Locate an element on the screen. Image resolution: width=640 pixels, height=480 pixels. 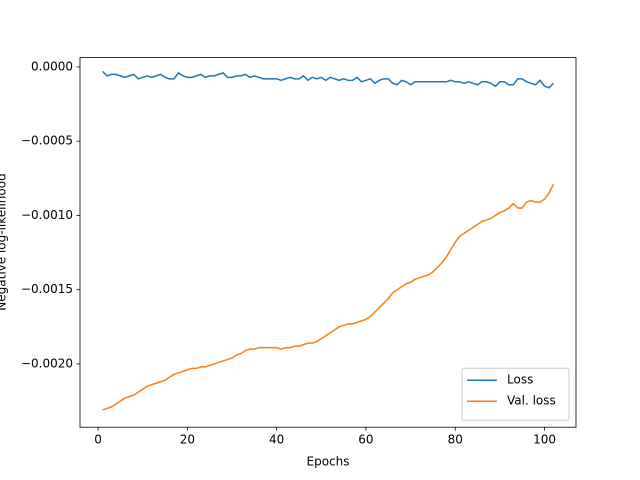
y-tick-label: 0.0000 is located at coordinates (52, 66).